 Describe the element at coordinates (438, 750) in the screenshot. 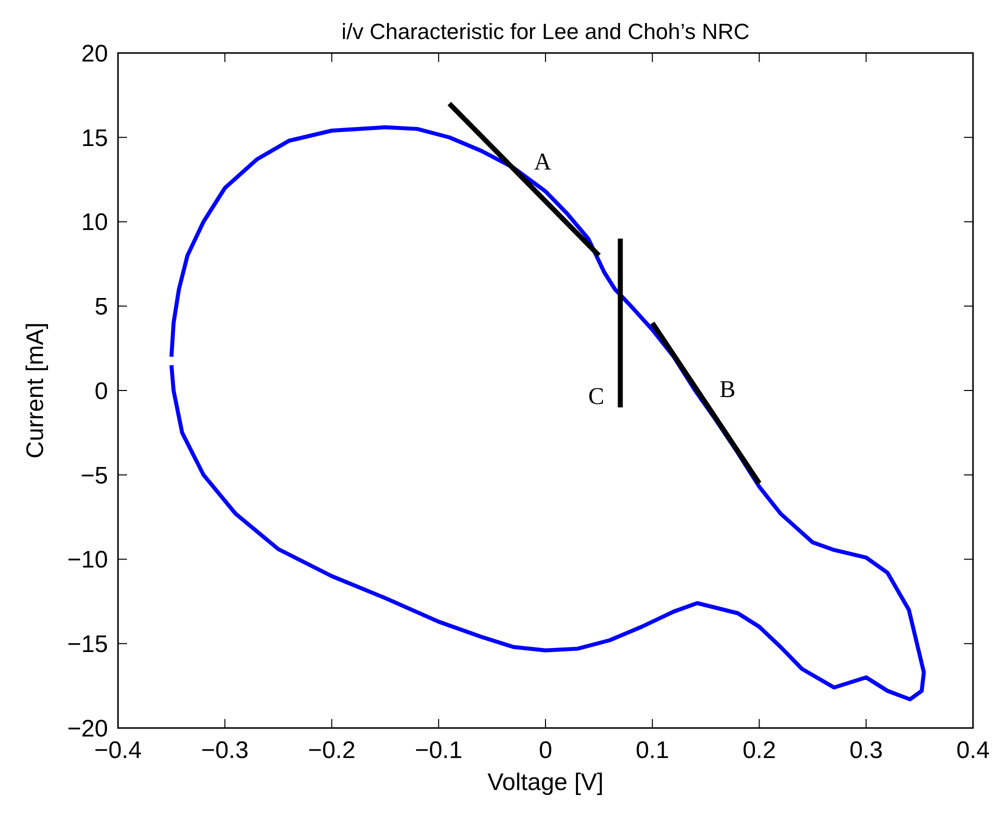

I see `x-tick-label: −0.1` at that location.